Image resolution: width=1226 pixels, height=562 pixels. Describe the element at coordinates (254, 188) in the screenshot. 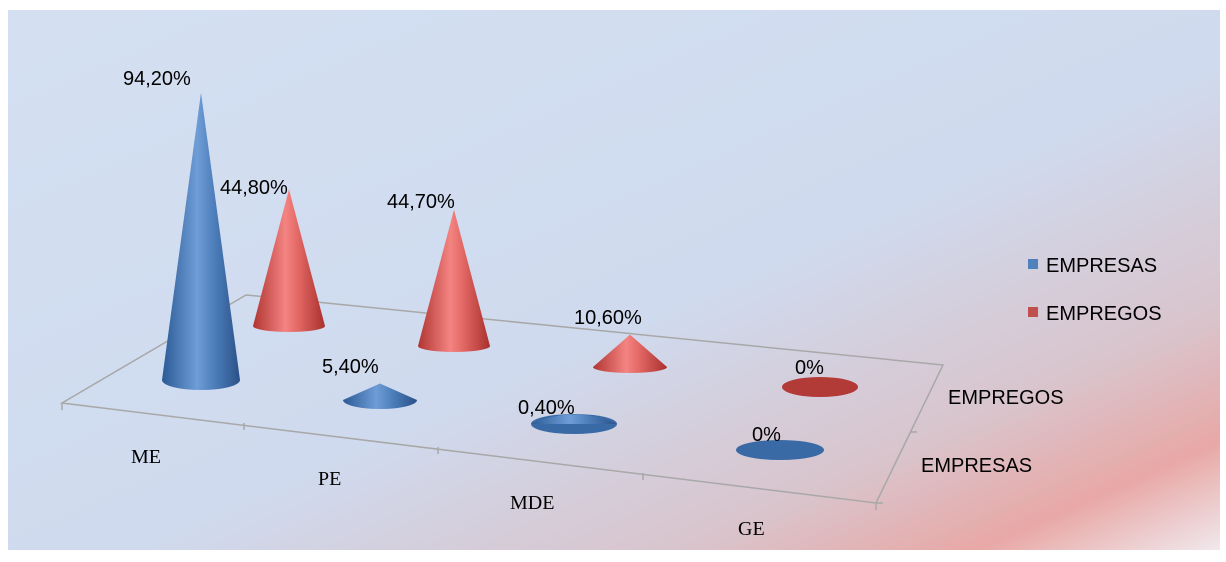

I see `data-label-empregos-me: 44,80%` at that location.